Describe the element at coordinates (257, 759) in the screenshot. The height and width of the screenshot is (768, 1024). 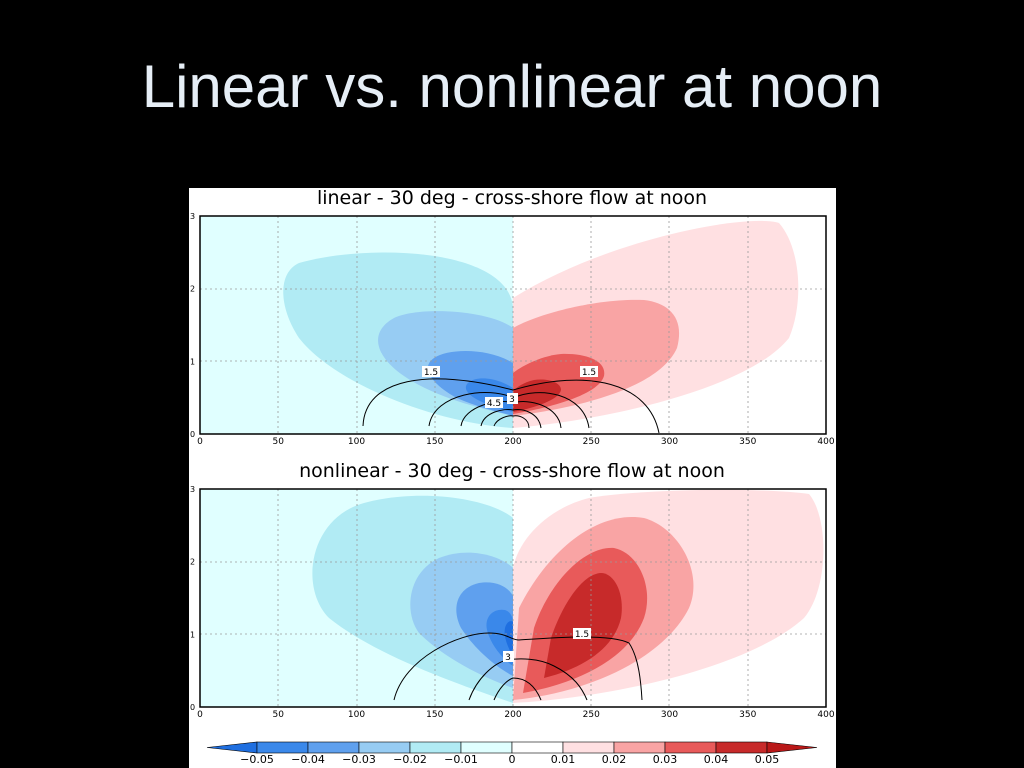
I see `colorbar-label: −0.05` at that location.